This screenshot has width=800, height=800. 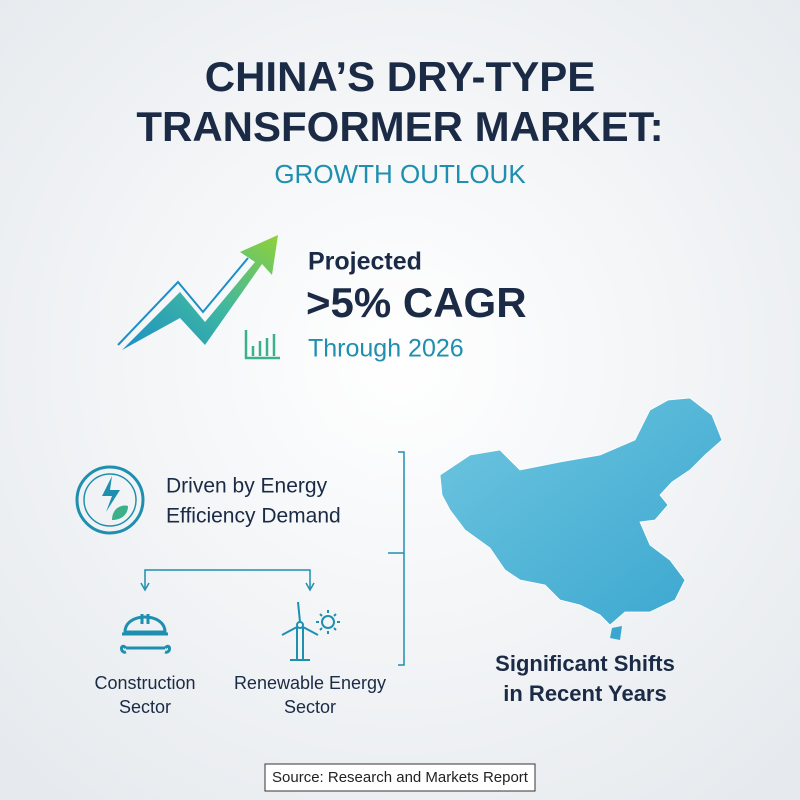 I want to click on projection-period: Through 2026, so click(x=386, y=349).